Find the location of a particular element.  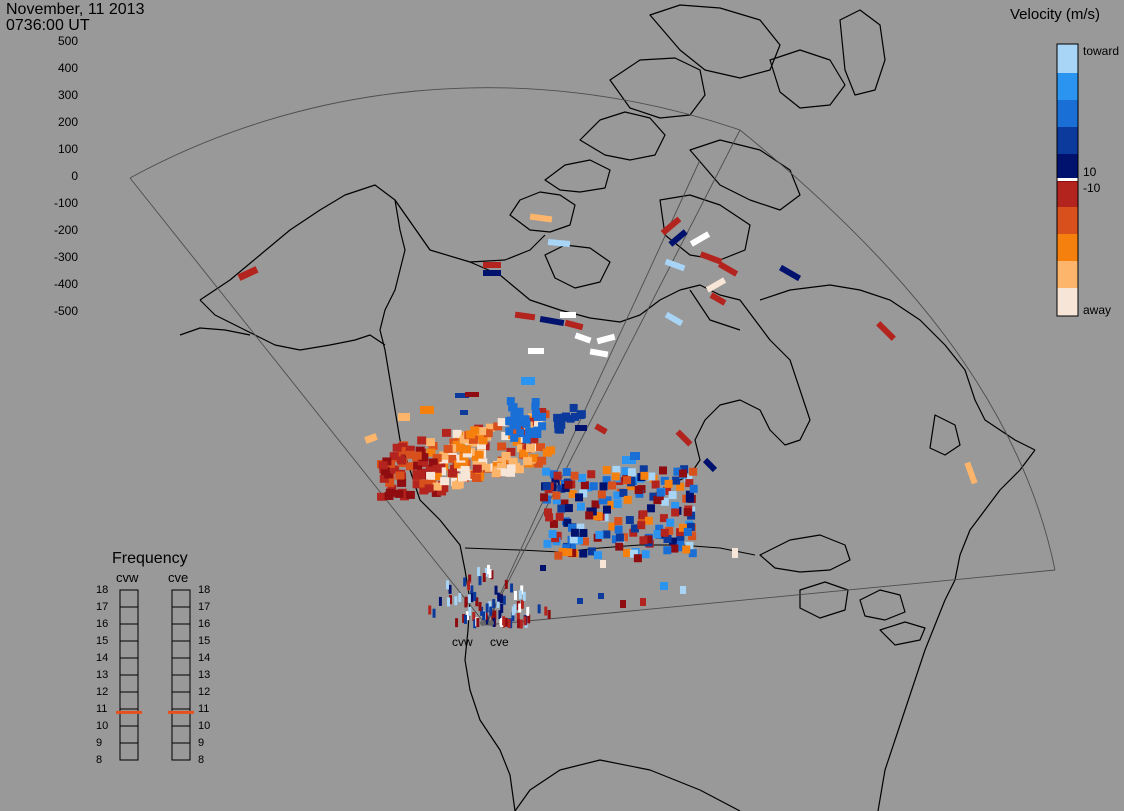

frequency-bars is located at coordinates (155, 675).